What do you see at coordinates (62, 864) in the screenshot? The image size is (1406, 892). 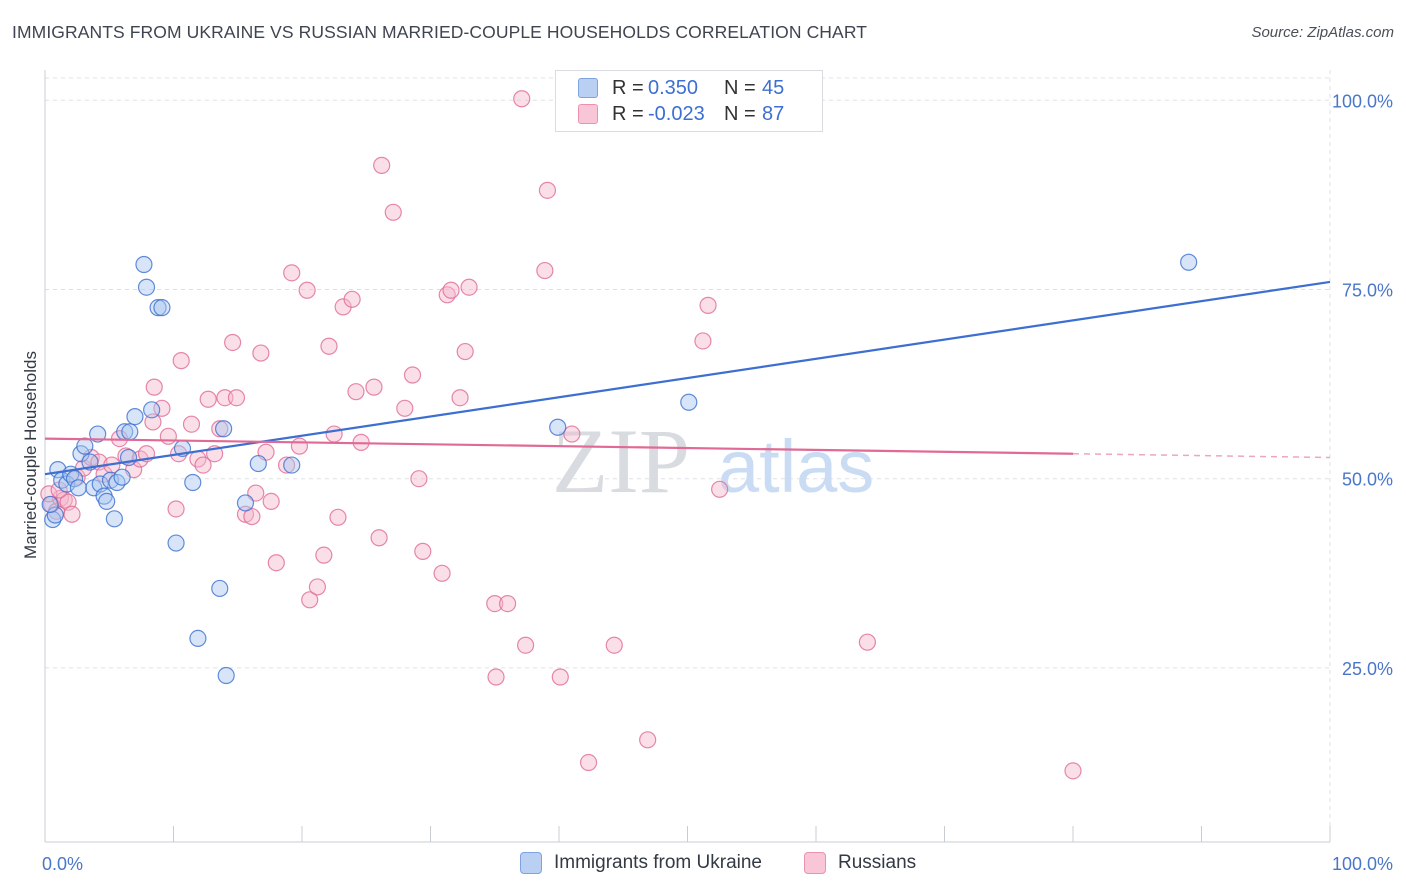 I see `x-tick-label: 0.0%` at bounding box center [62, 864].